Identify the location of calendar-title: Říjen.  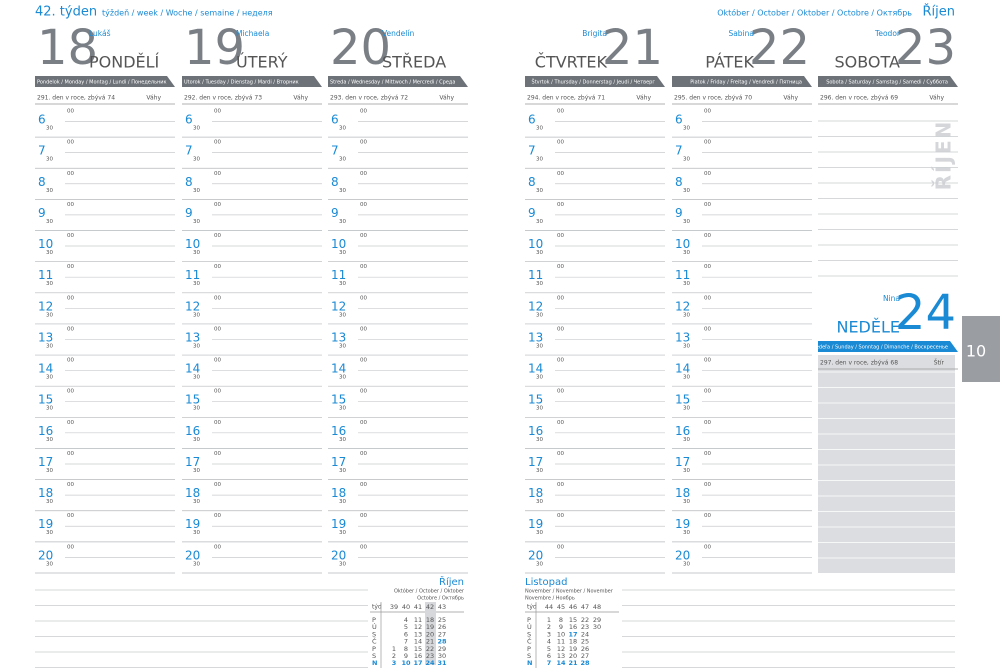
(451, 581).